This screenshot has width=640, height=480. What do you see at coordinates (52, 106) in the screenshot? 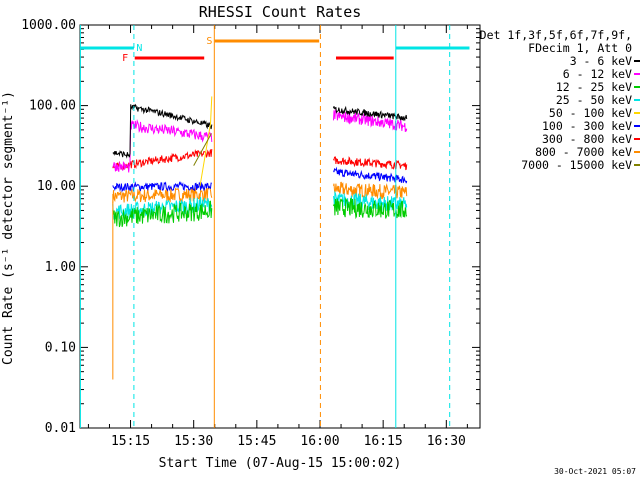
I see `y-tick-label: 100.00` at bounding box center [52, 106].